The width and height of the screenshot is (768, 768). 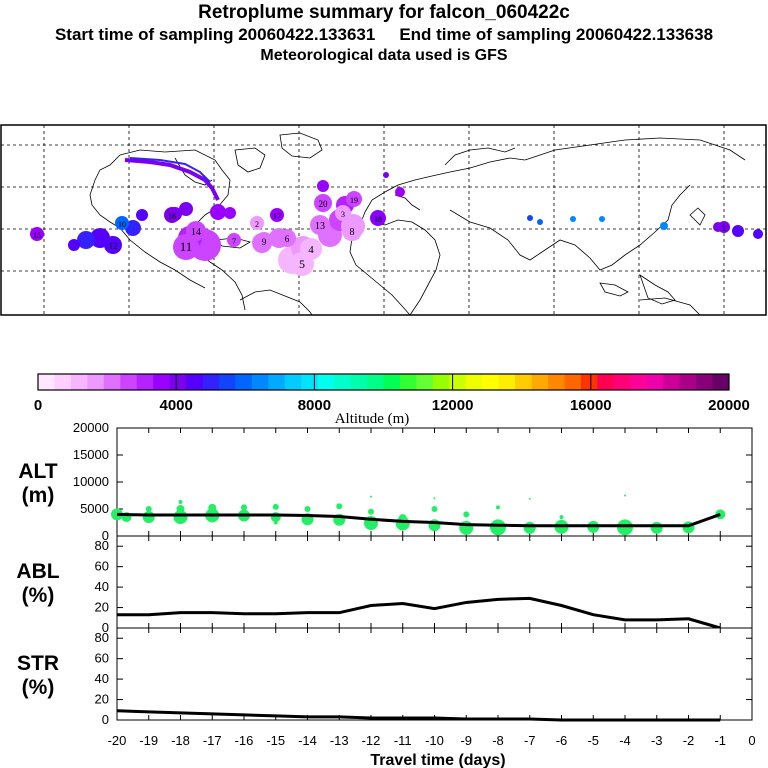 I want to click on panel-ylabel: ALT, so click(x=37, y=471).